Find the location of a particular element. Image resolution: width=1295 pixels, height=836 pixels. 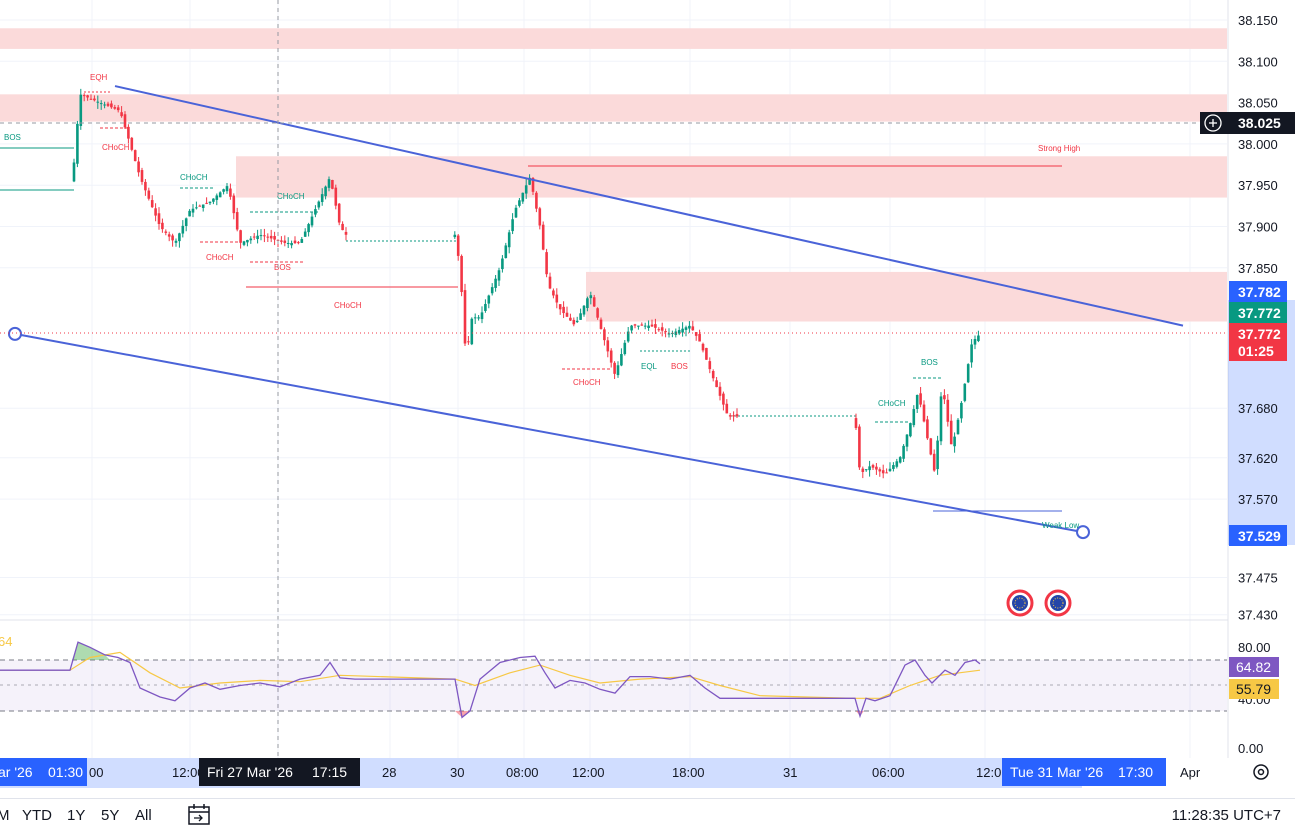

rsi-oversold-fill is located at coordinates (659, 714).